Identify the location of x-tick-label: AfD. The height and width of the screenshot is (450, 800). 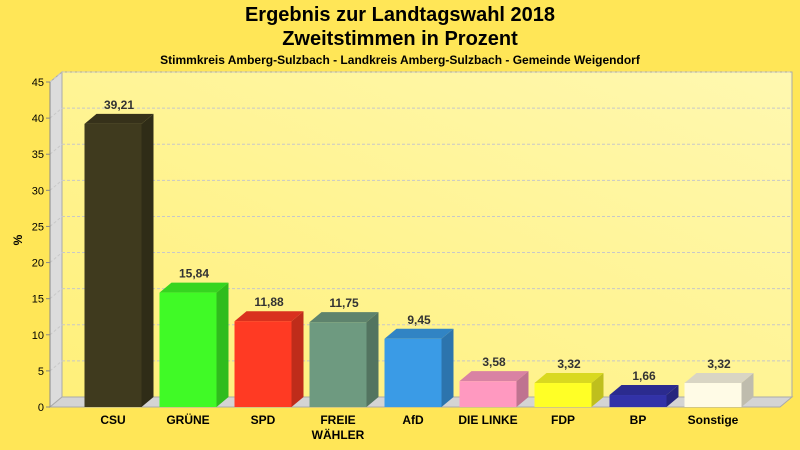
(413, 420).